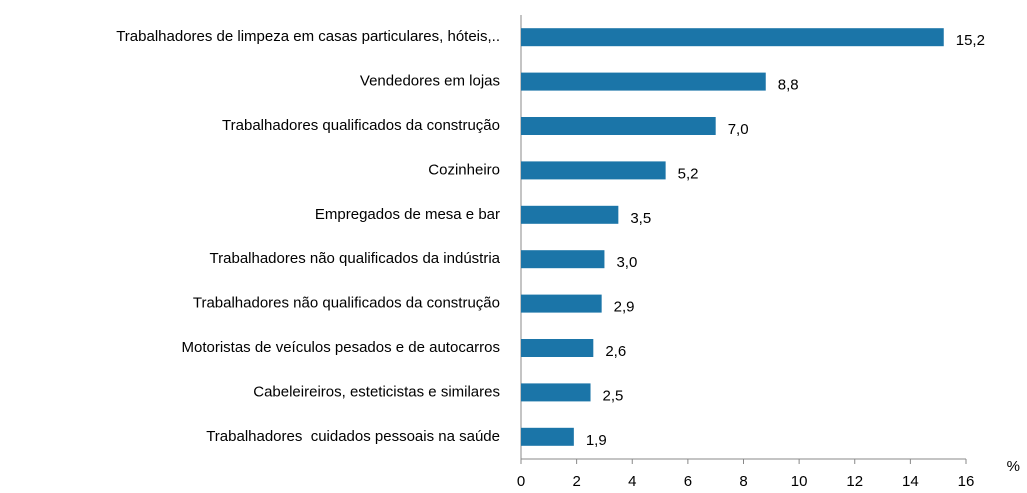  I want to click on value-label: 2,9, so click(624, 307).